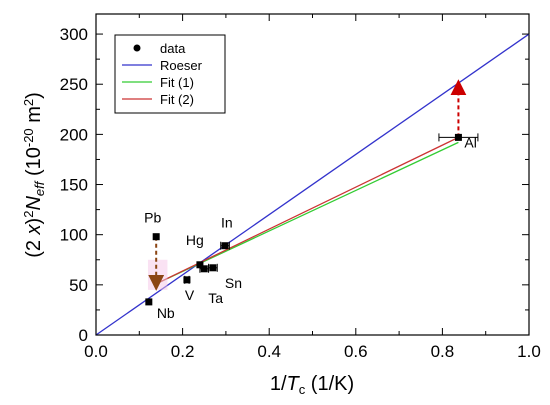 The width and height of the screenshot is (550, 405). What do you see at coordinates (28, 102) in the screenshot?
I see `y-axis-title-unit-exp2: 2` at bounding box center [28, 102].